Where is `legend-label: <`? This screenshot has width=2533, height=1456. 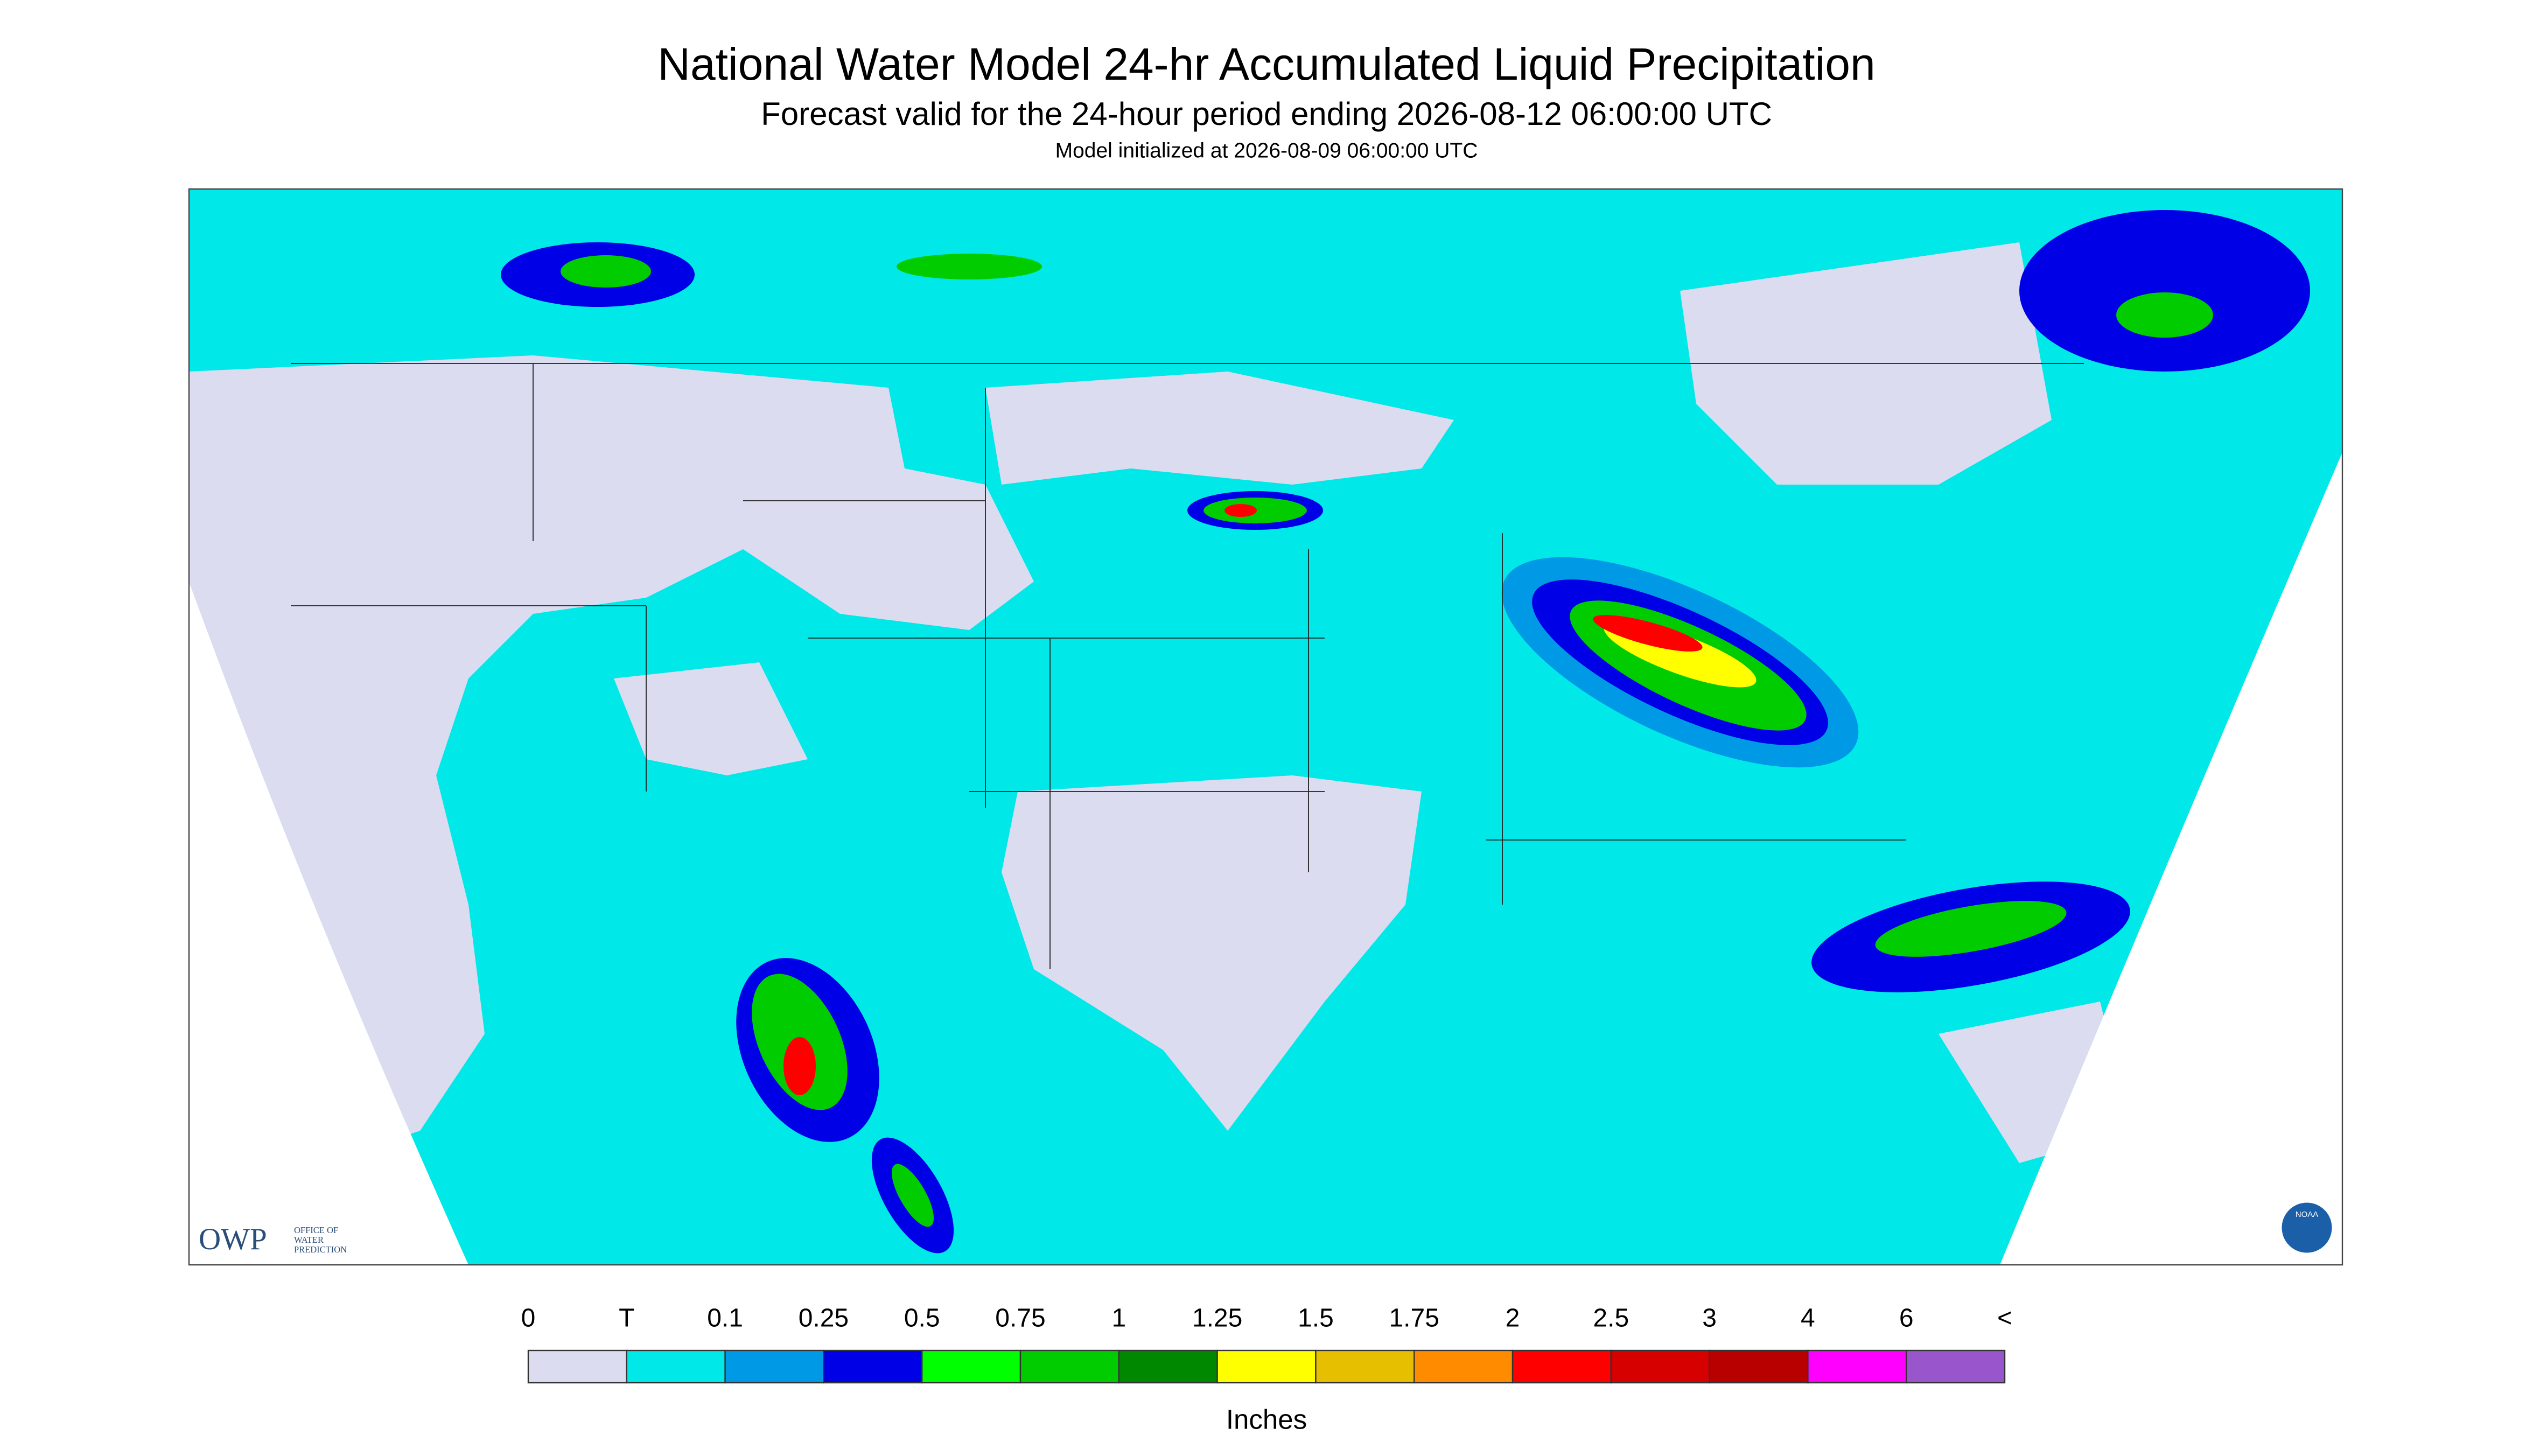
legend-label: < is located at coordinates (2004, 1318).